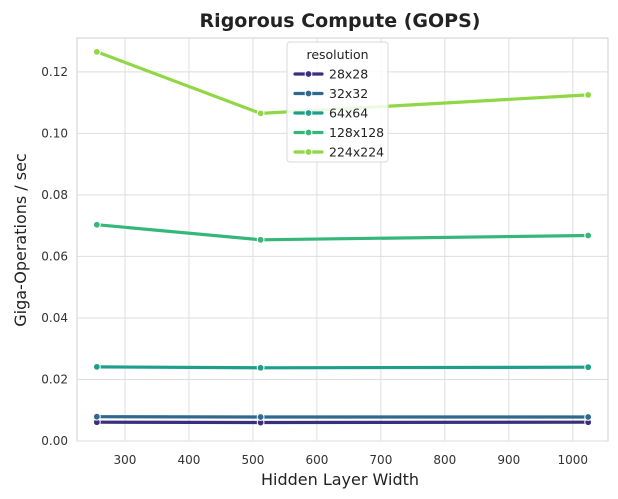 The image size is (618, 499). I want to click on x-tick-label: 400, so click(189, 460).